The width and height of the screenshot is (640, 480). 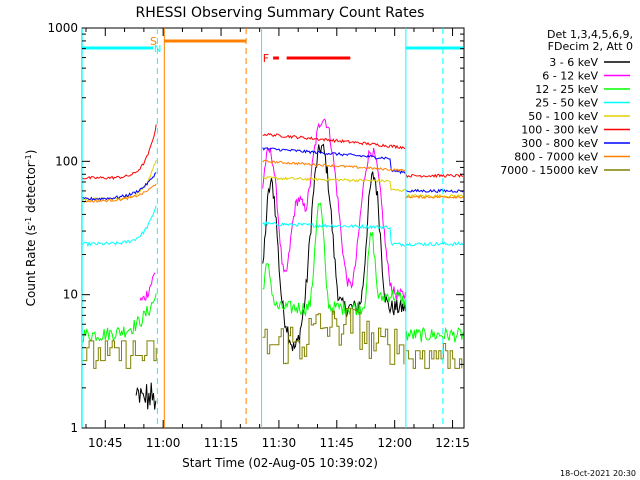 I want to click on footer-date: 18-Oct-2021 20:30, so click(x=598, y=473).